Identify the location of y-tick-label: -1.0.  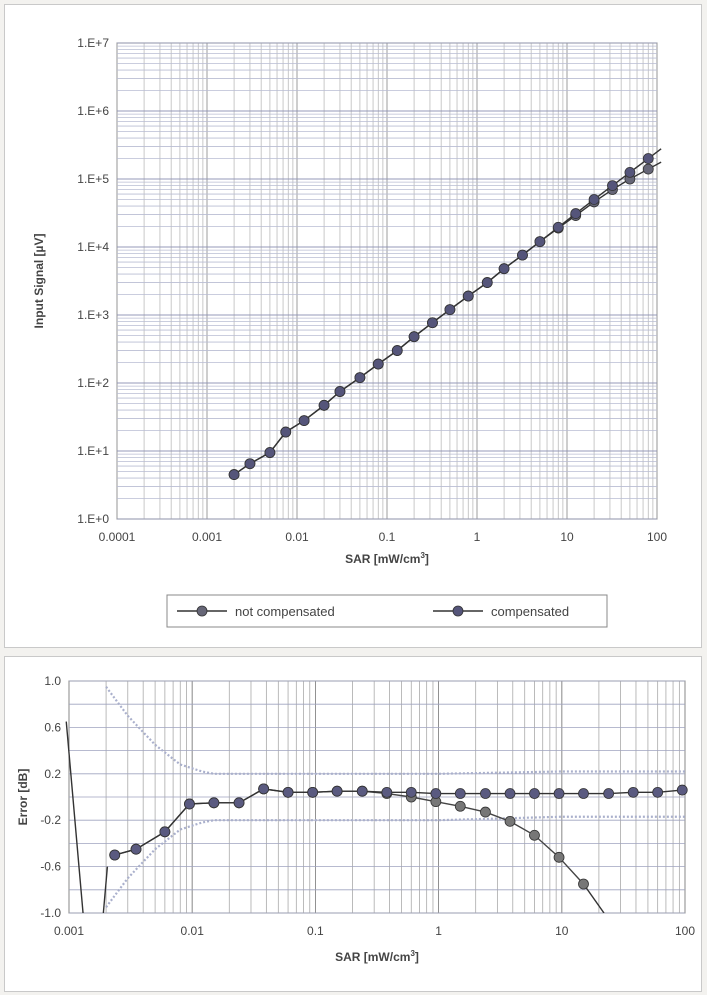
(50, 913).